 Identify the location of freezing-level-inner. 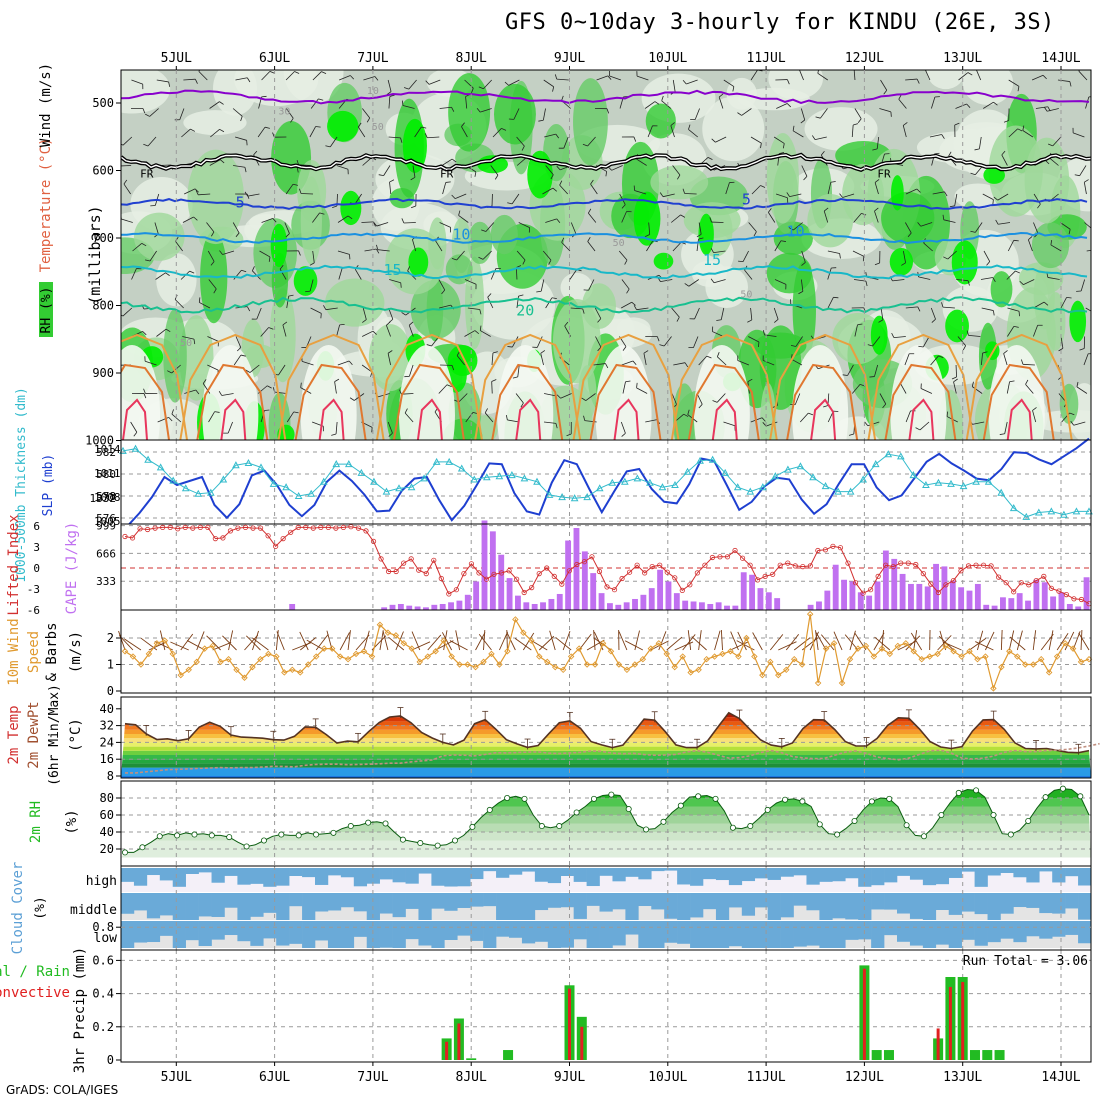
(606, 162).